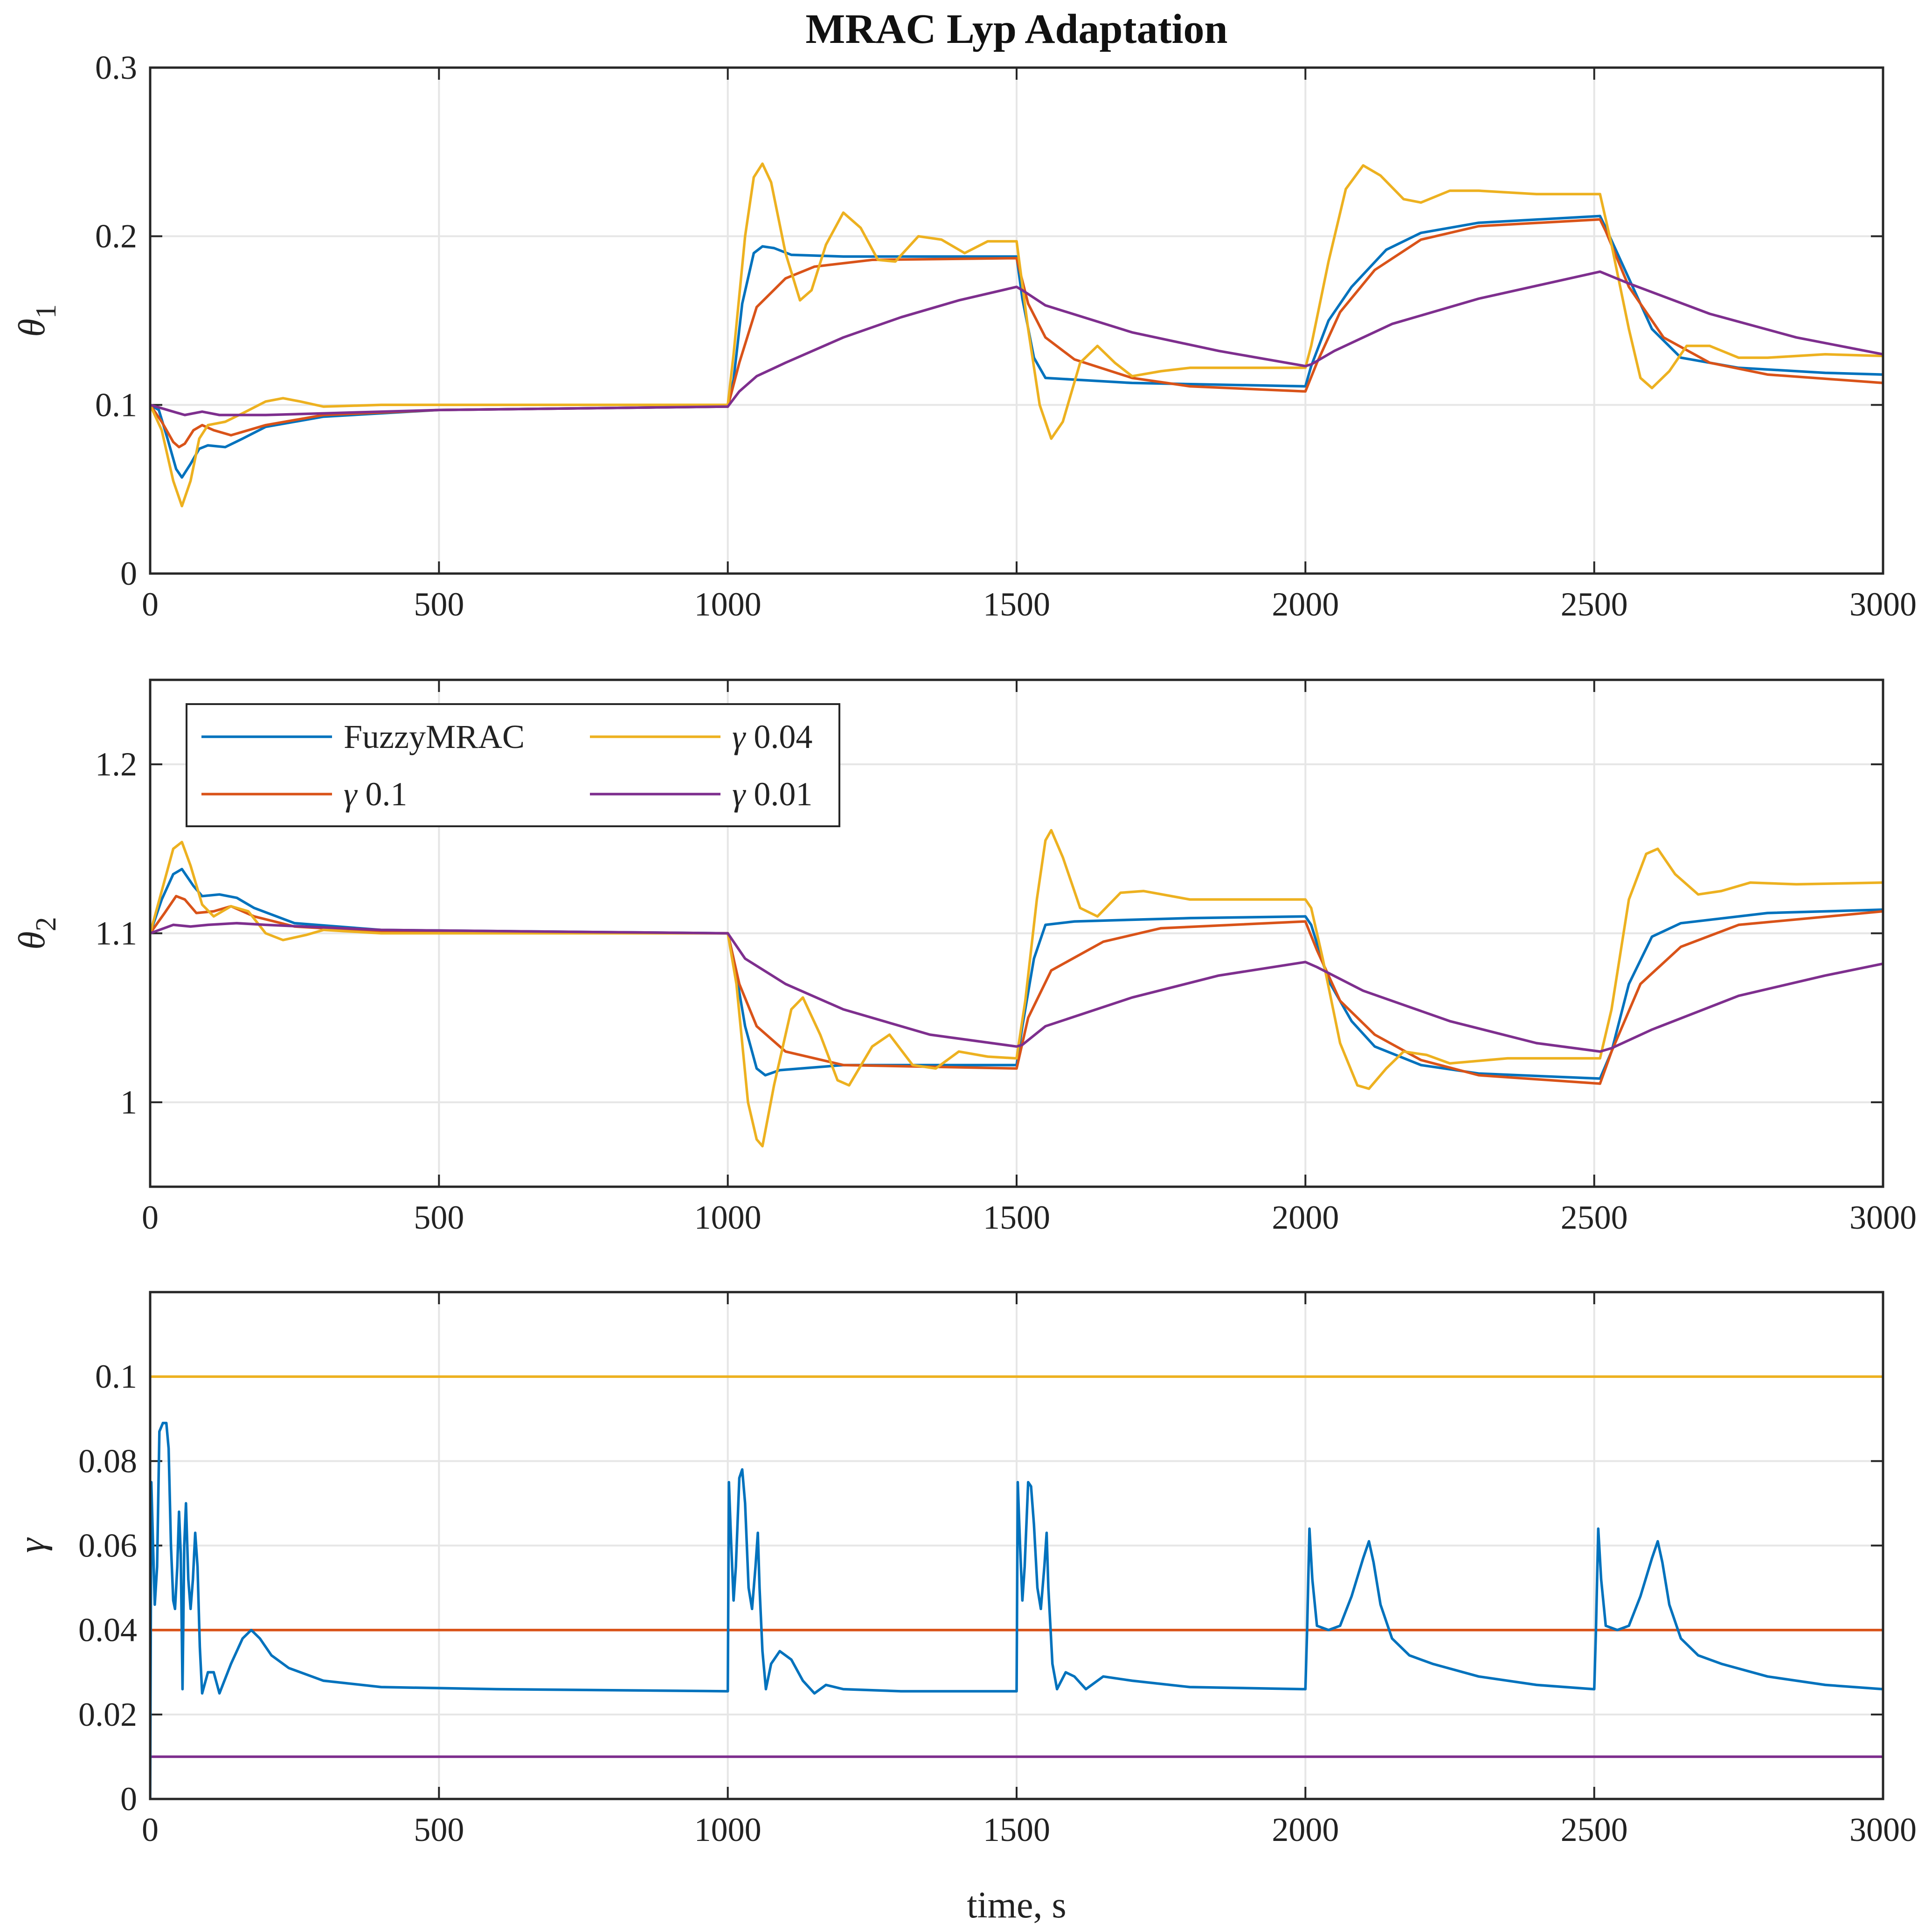  I want to click on legend-item-g01: γ 0.1, so click(304, 794).